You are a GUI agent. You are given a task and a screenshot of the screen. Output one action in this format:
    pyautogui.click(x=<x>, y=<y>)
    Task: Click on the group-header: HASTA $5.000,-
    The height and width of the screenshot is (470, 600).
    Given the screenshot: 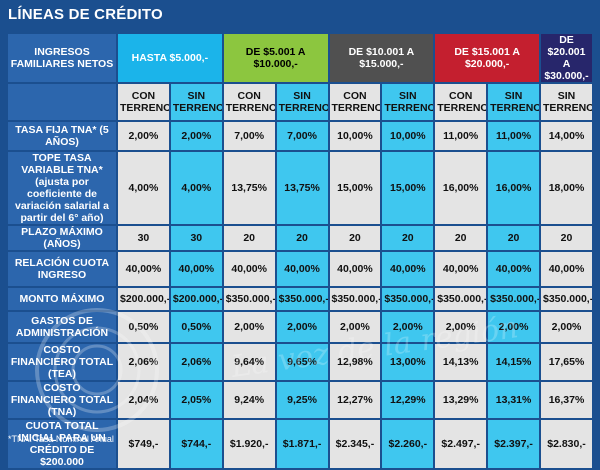 What is the action you would take?
    pyautogui.click(x=170, y=58)
    